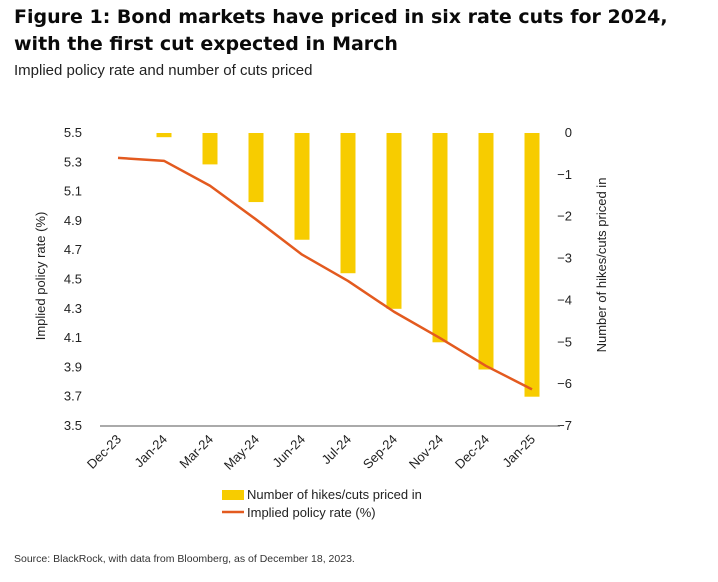  What do you see at coordinates (380, 452) in the screenshot?
I see `x-tick-label: Sep-24` at bounding box center [380, 452].